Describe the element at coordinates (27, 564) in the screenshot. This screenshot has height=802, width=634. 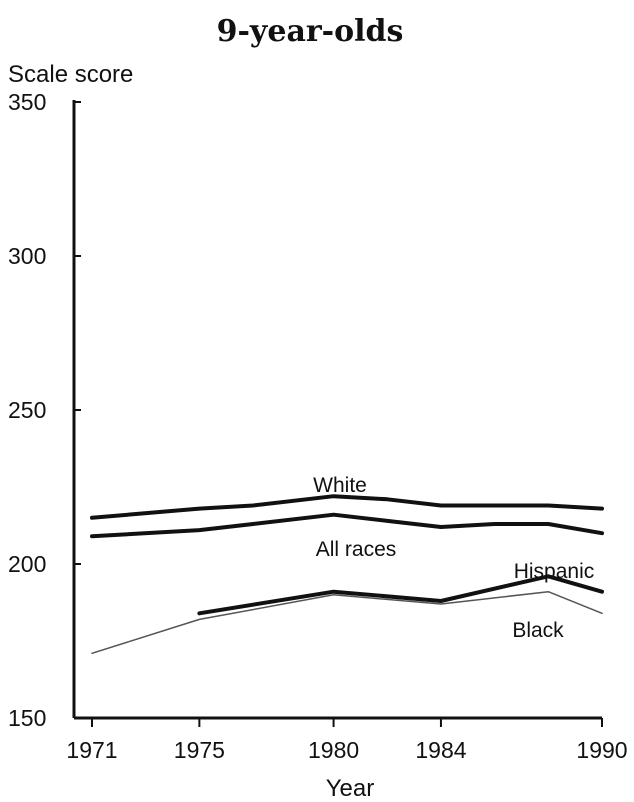
I see `y-tick-label: 200` at that location.